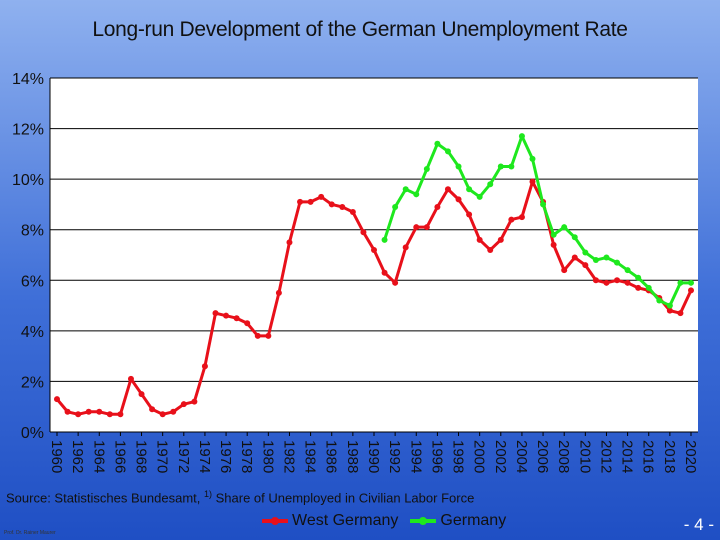  What do you see at coordinates (648, 456) in the screenshot?
I see `x-tick-label: 2016` at bounding box center [648, 456].